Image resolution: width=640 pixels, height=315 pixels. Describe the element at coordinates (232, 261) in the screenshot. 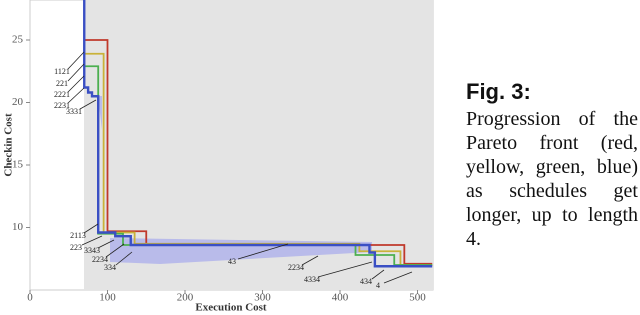

I see `annotation: 43` at that location.